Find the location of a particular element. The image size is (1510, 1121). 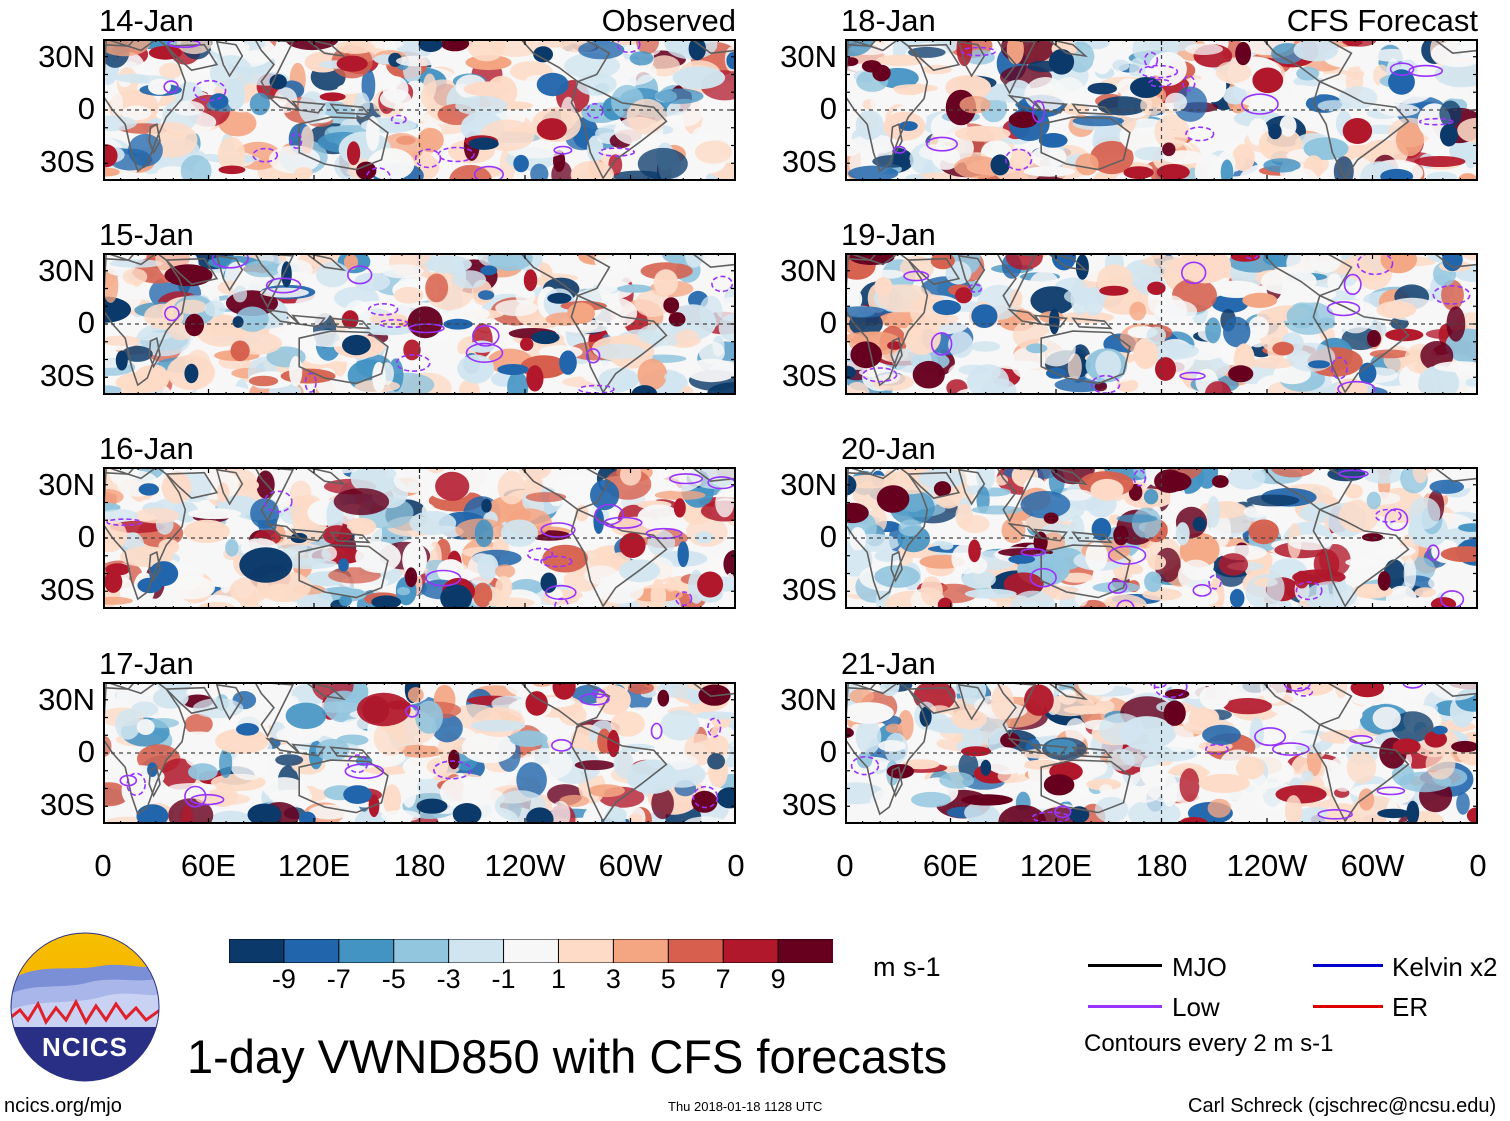

ncics-logo: NCICS is located at coordinates (85, 1007).